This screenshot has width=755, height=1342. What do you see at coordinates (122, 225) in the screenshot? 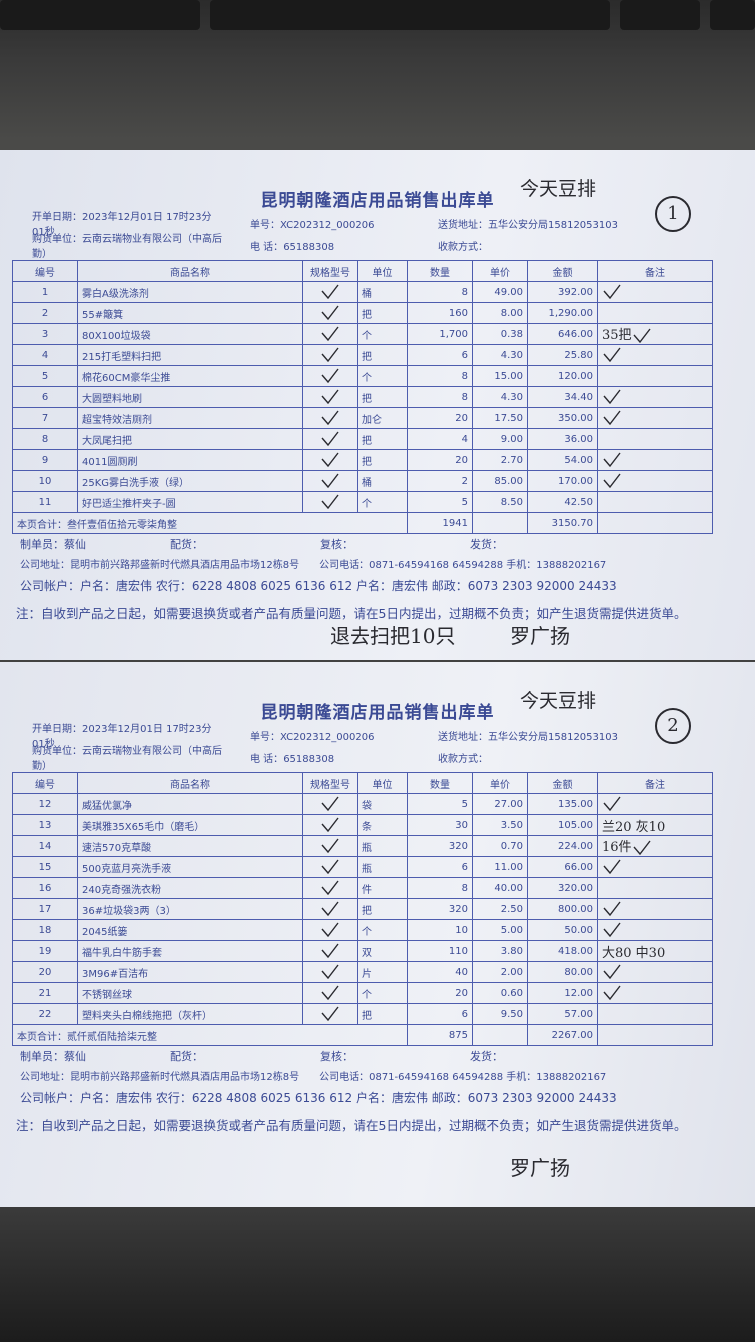
I see `meta-value: 2023年12月01日 17时23分01秒` at bounding box center [122, 225].